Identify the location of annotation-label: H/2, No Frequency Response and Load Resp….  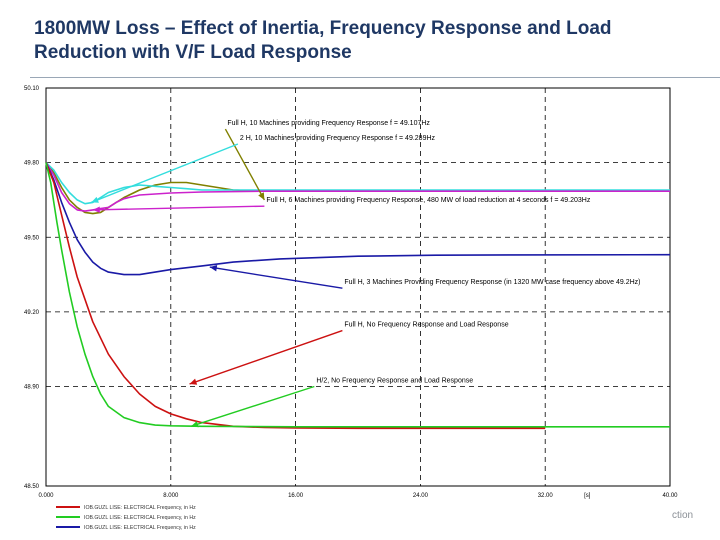
(394, 381).